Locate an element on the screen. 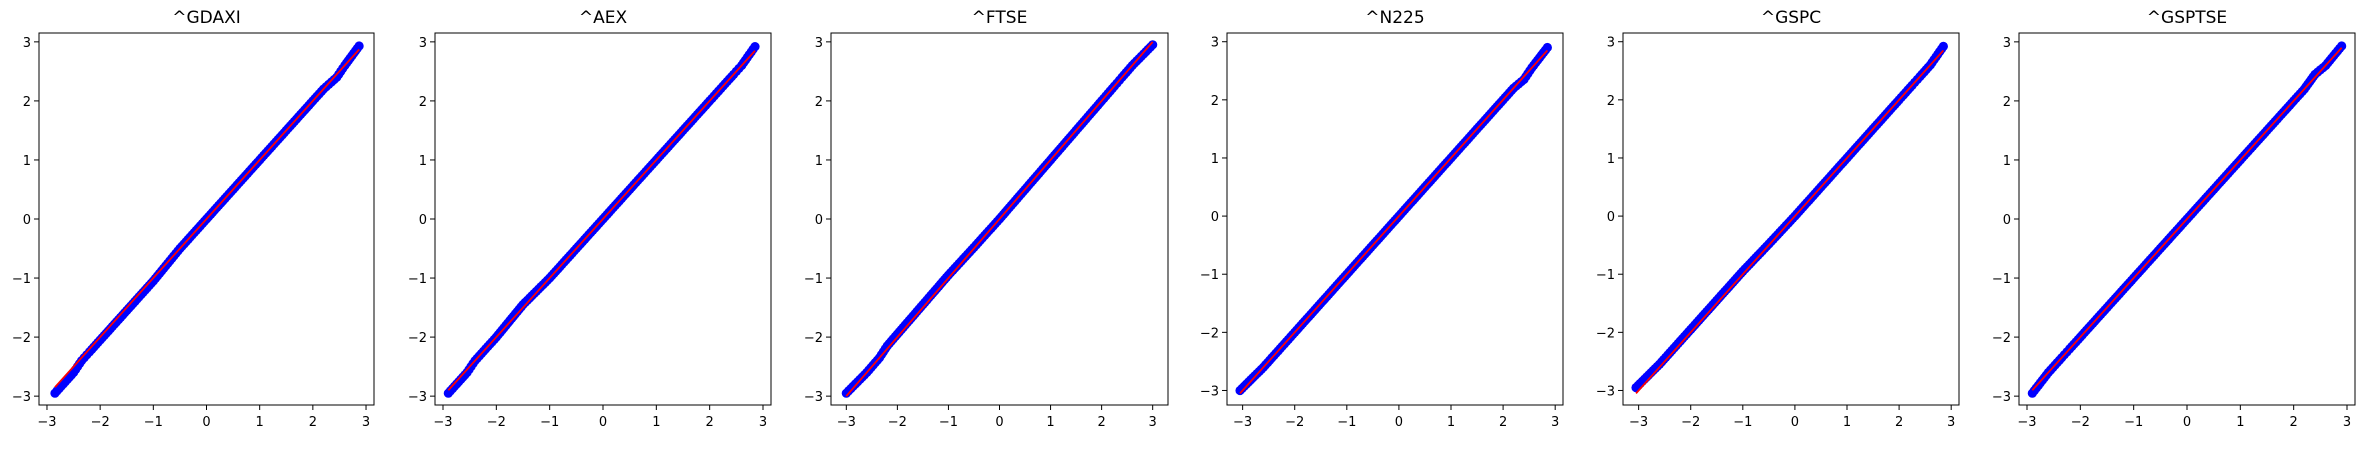 This screenshot has height=451, width=2375. chart-title: ^GSPTSE is located at coordinates (2187, 18).